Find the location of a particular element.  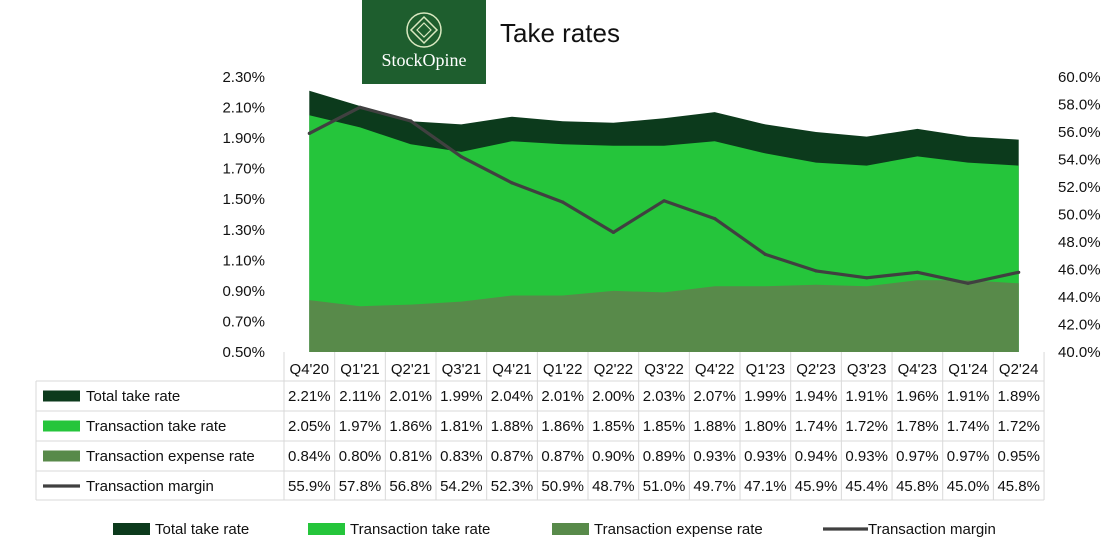

table-cell-value: 0.90% is located at coordinates (613, 456).